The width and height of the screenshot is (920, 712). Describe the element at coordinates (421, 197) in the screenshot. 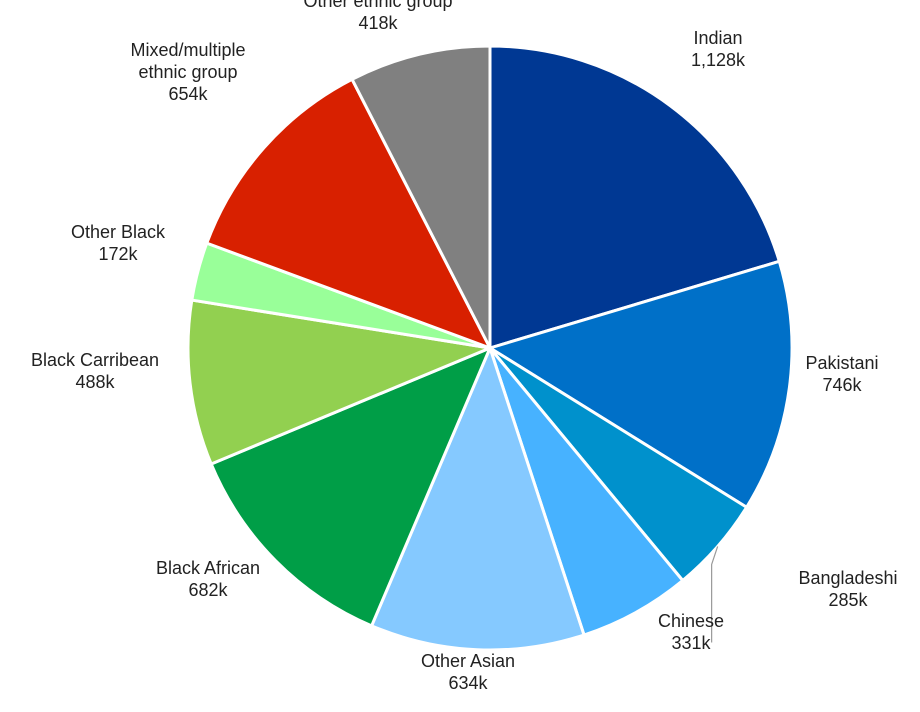

I see `slice-other-ethnic-group` at that location.